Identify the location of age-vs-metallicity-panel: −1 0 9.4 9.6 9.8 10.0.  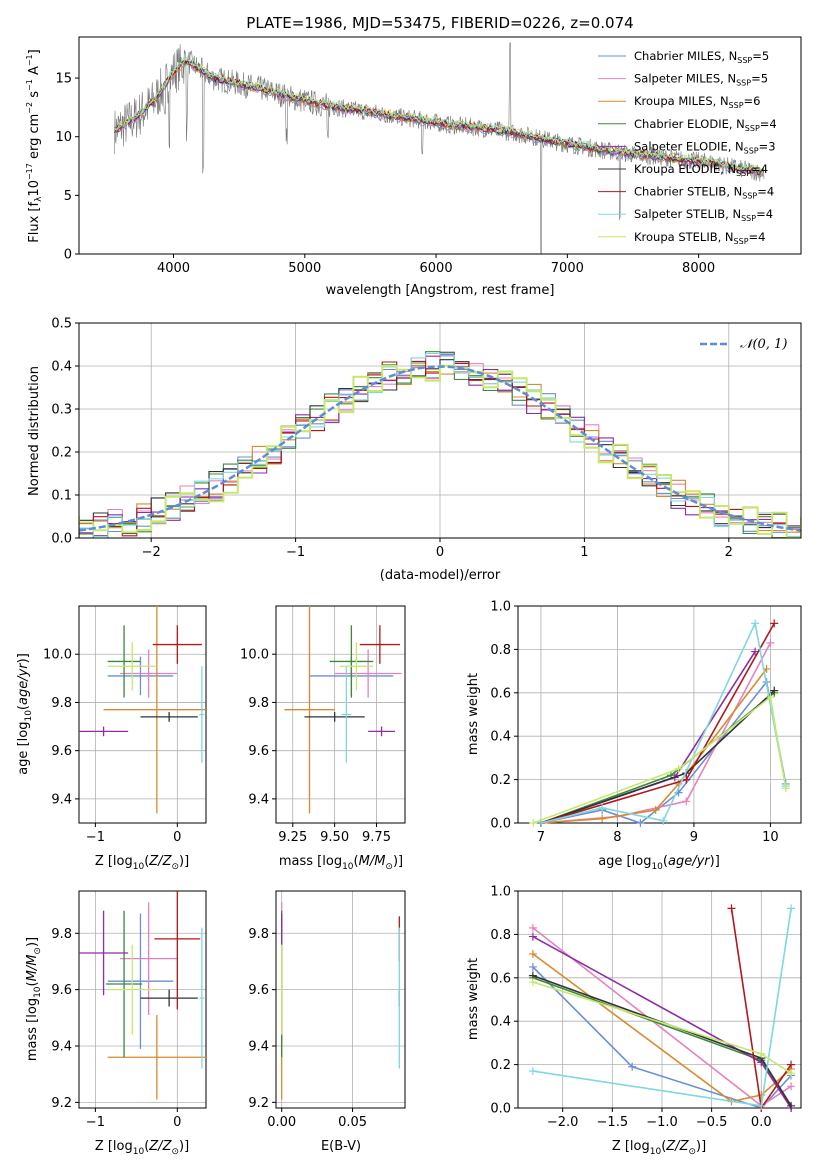
(125, 725).